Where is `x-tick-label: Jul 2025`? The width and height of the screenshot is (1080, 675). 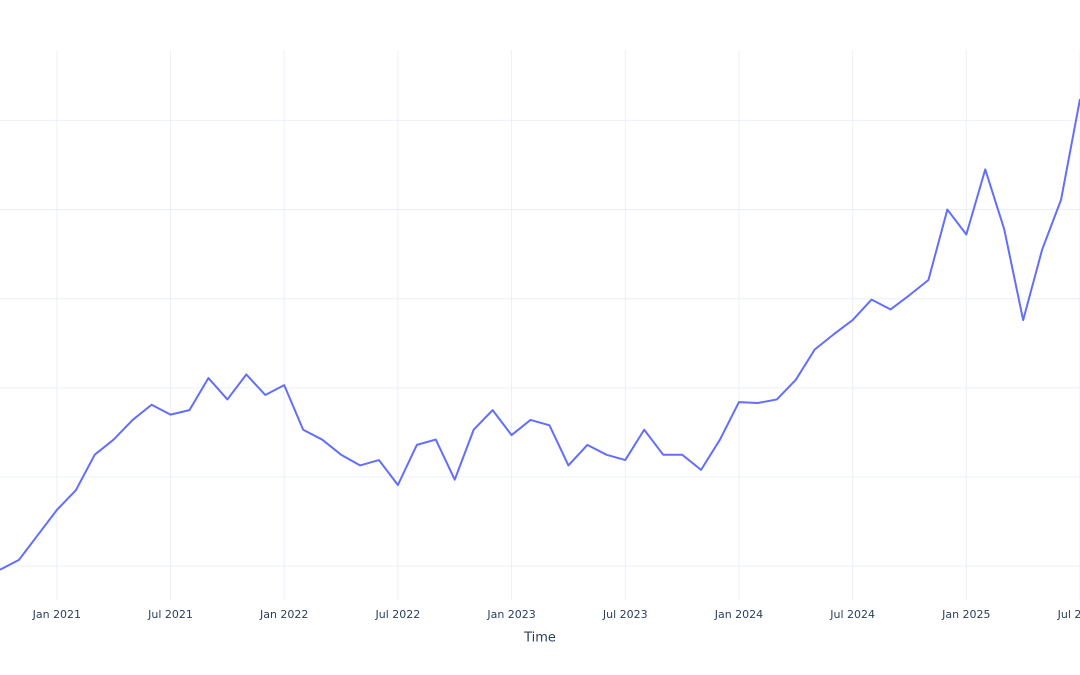 x-tick-label: Jul 2025 is located at coordinates (1068, 614).